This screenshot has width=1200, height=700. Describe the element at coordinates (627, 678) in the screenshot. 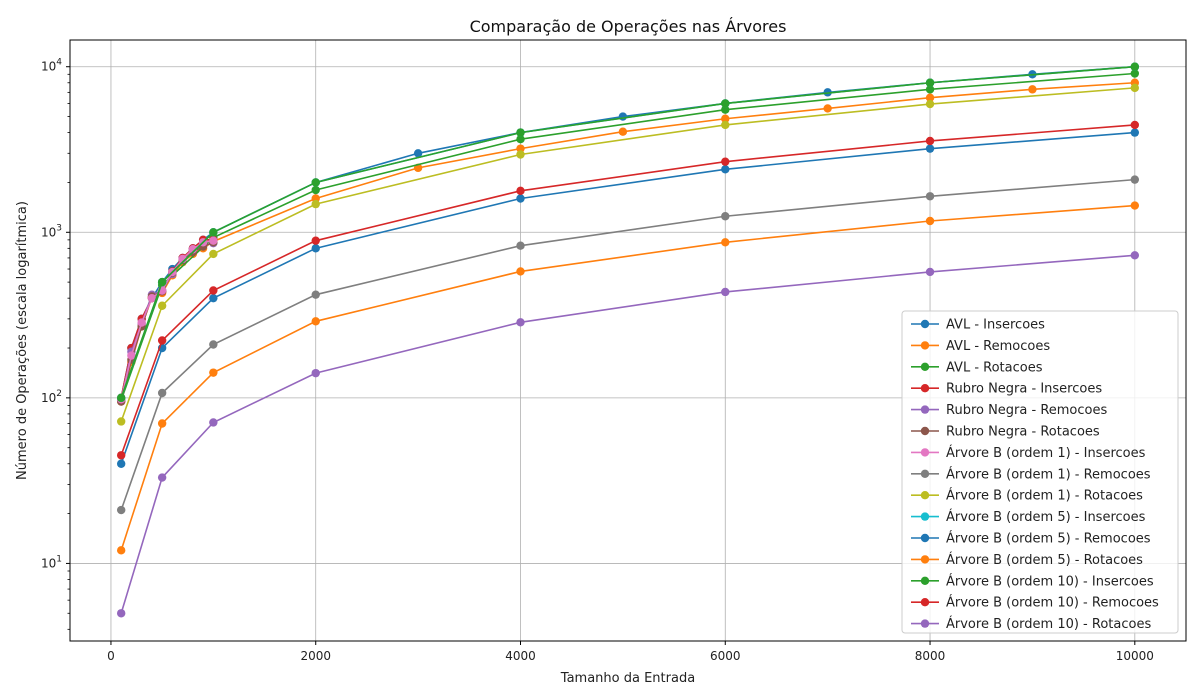

I see `x-axis-title: Tamanho da Entrada` at that location.